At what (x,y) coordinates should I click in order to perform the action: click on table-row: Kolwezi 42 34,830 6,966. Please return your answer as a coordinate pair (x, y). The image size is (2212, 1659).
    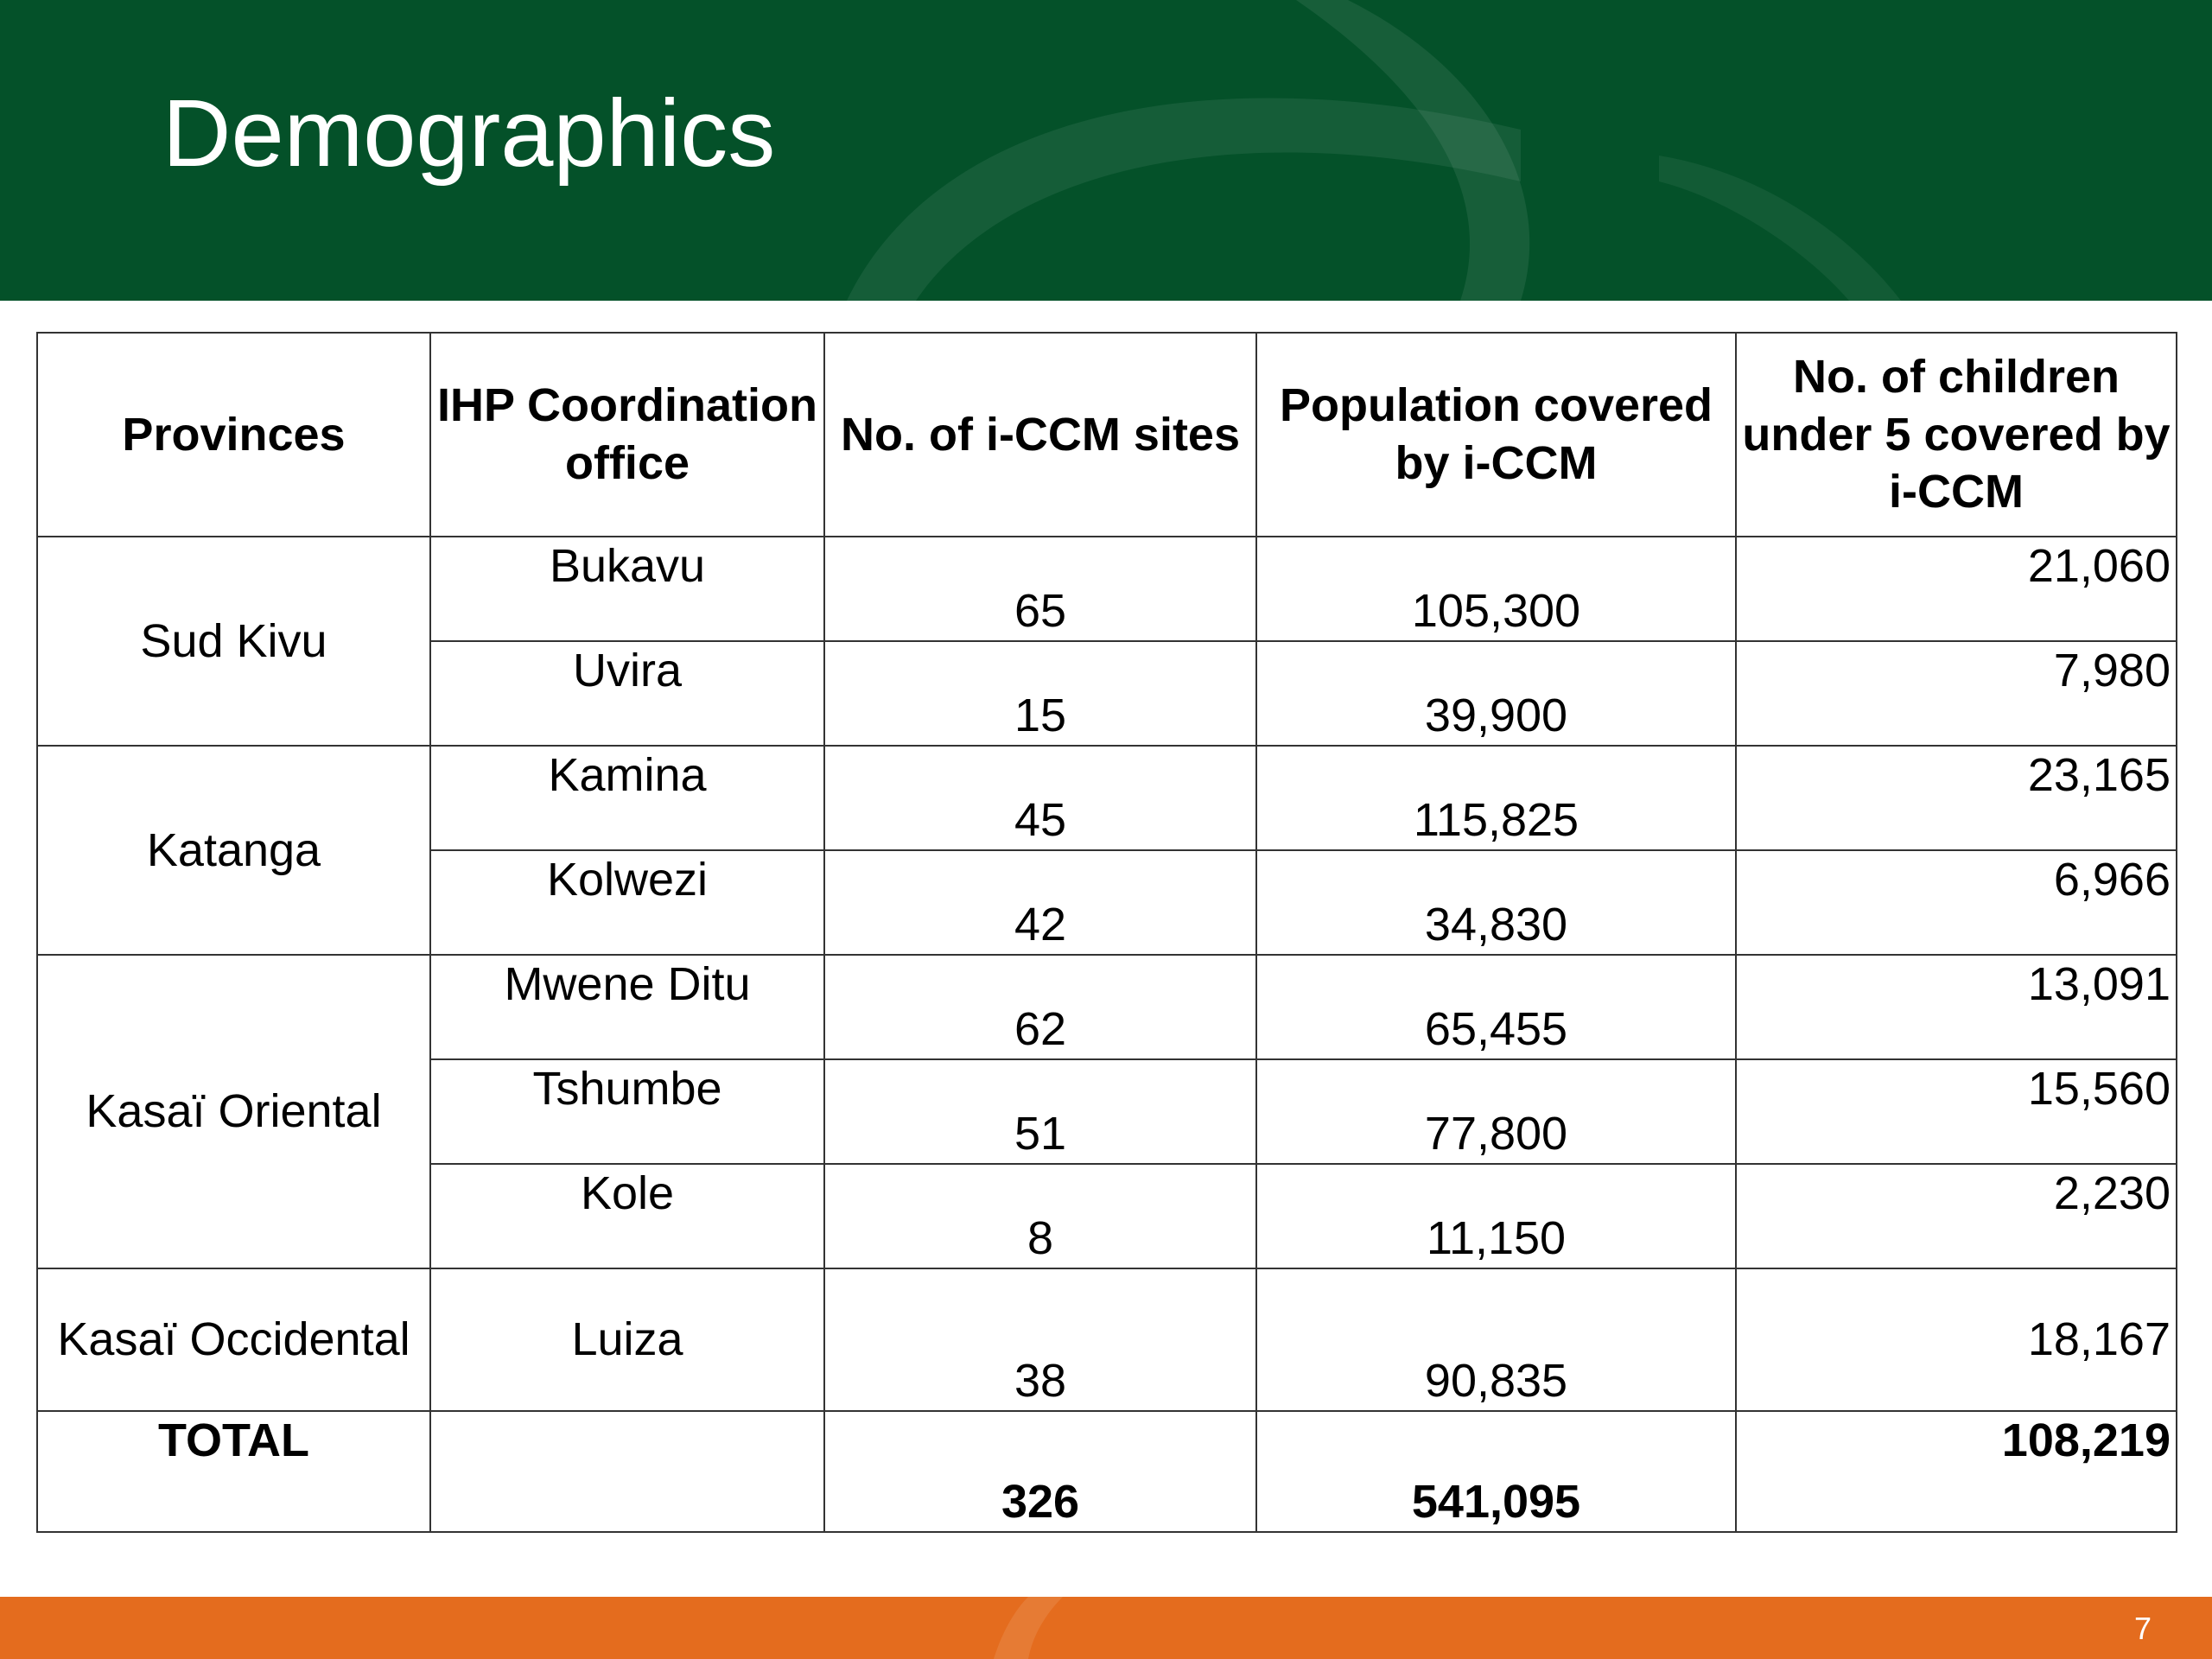
    Looking at the image, I should click on (1107, 902).